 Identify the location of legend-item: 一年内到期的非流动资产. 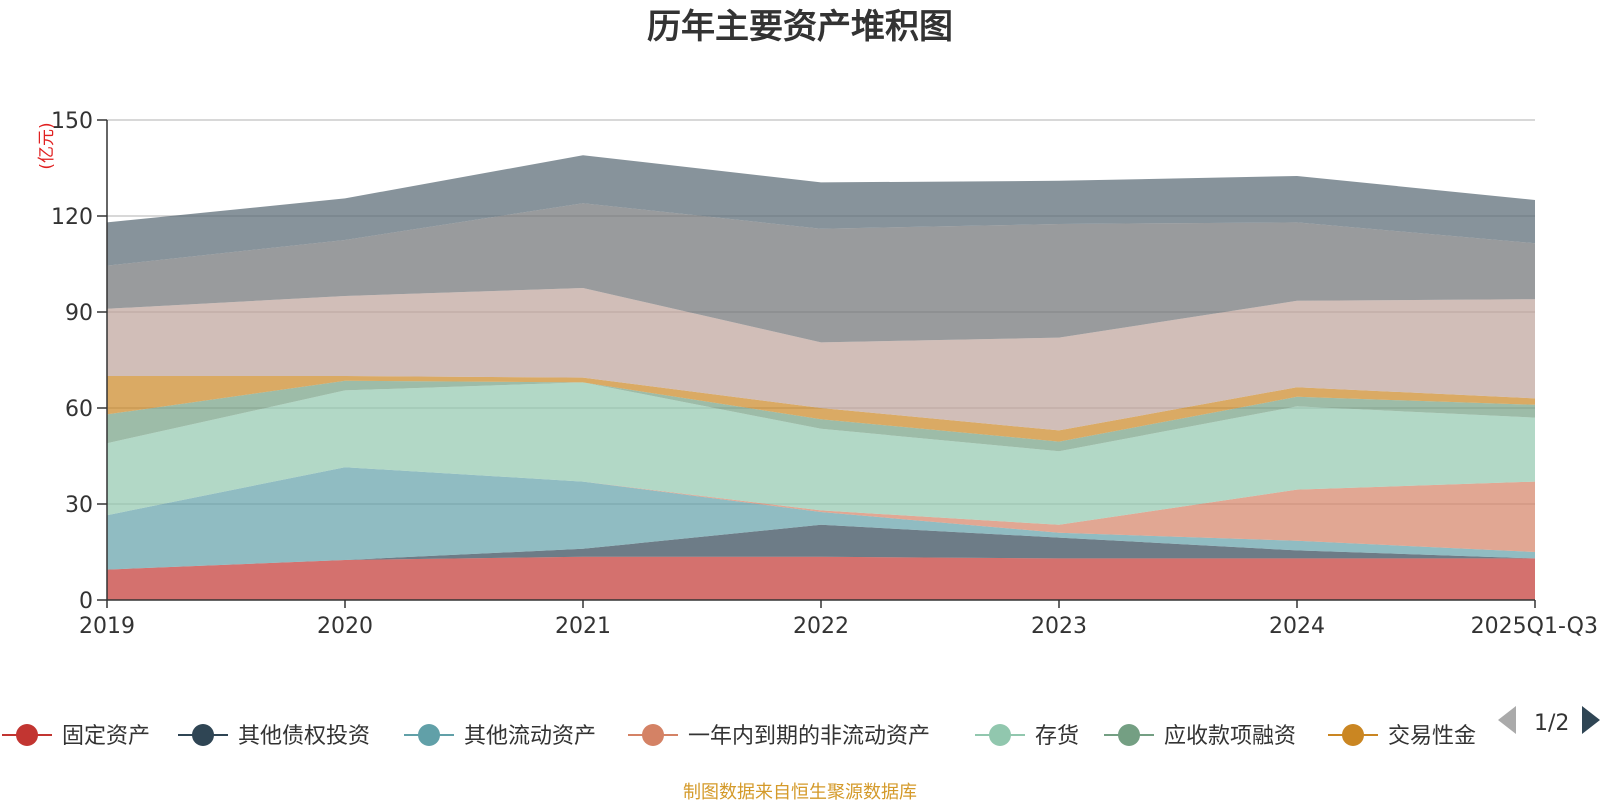
(779, 736).